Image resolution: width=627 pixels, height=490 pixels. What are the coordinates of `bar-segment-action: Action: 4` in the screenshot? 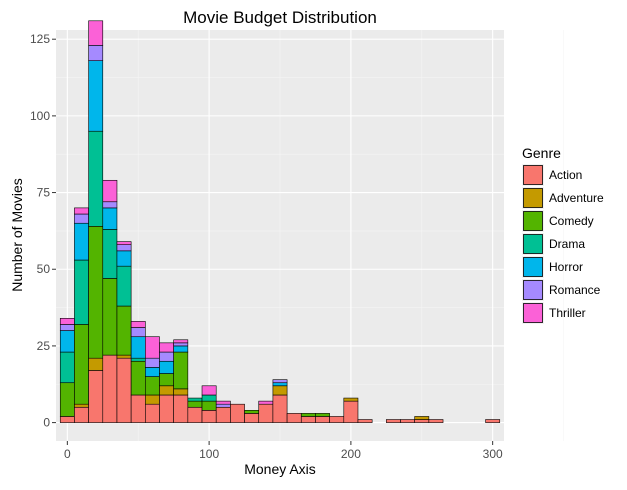 It's located at (209, 416).